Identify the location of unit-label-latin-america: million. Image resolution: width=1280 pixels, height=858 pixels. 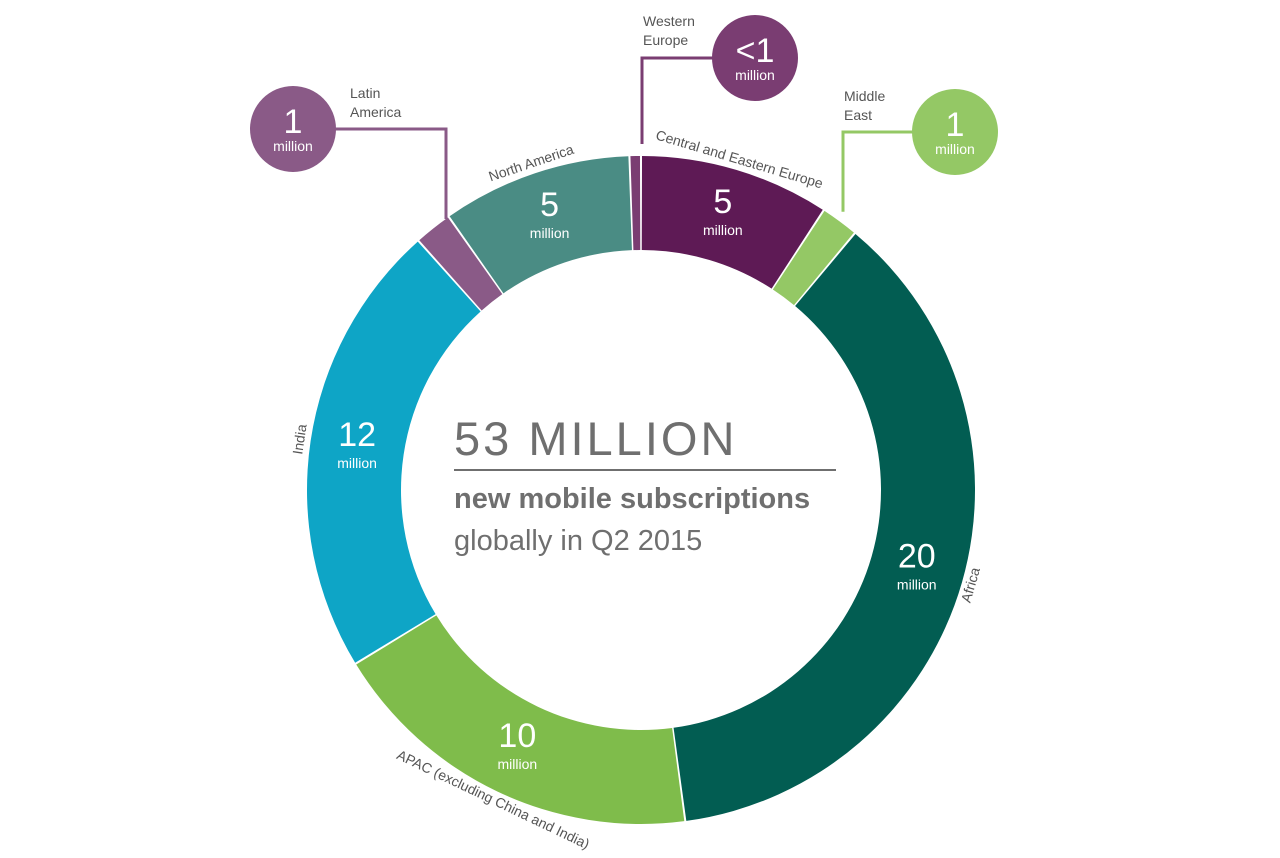
(293, 146).